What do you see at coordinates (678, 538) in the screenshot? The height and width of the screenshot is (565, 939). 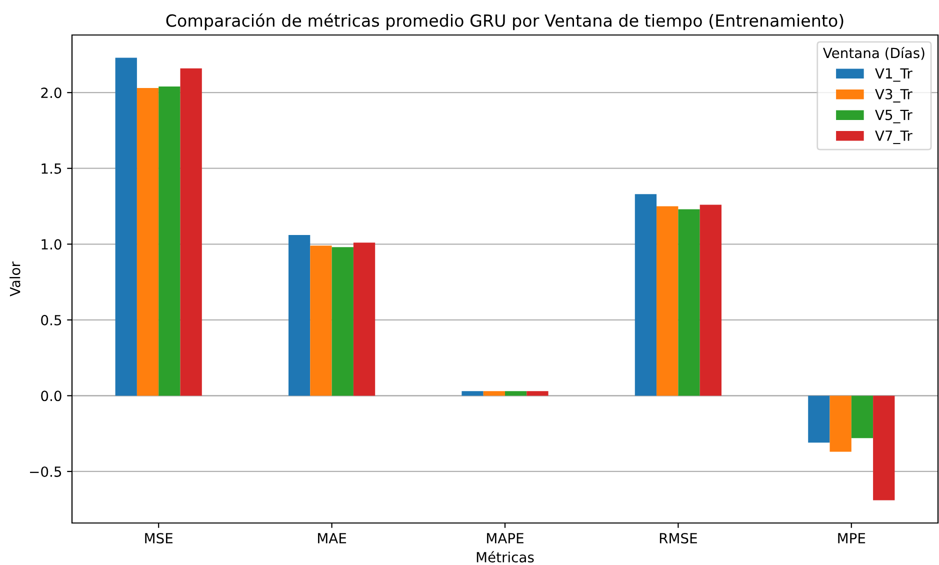 I see `x-tick-label: RMSE` at bounding box center [678, 538].